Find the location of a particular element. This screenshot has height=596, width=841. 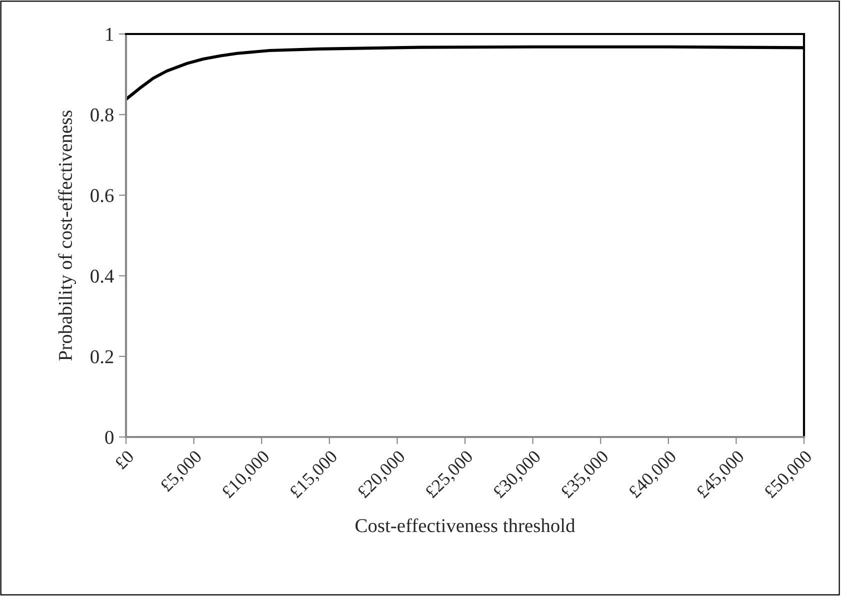

x-axis-title: Cost-effectiveness threshold is located at coordinates (466, 525).